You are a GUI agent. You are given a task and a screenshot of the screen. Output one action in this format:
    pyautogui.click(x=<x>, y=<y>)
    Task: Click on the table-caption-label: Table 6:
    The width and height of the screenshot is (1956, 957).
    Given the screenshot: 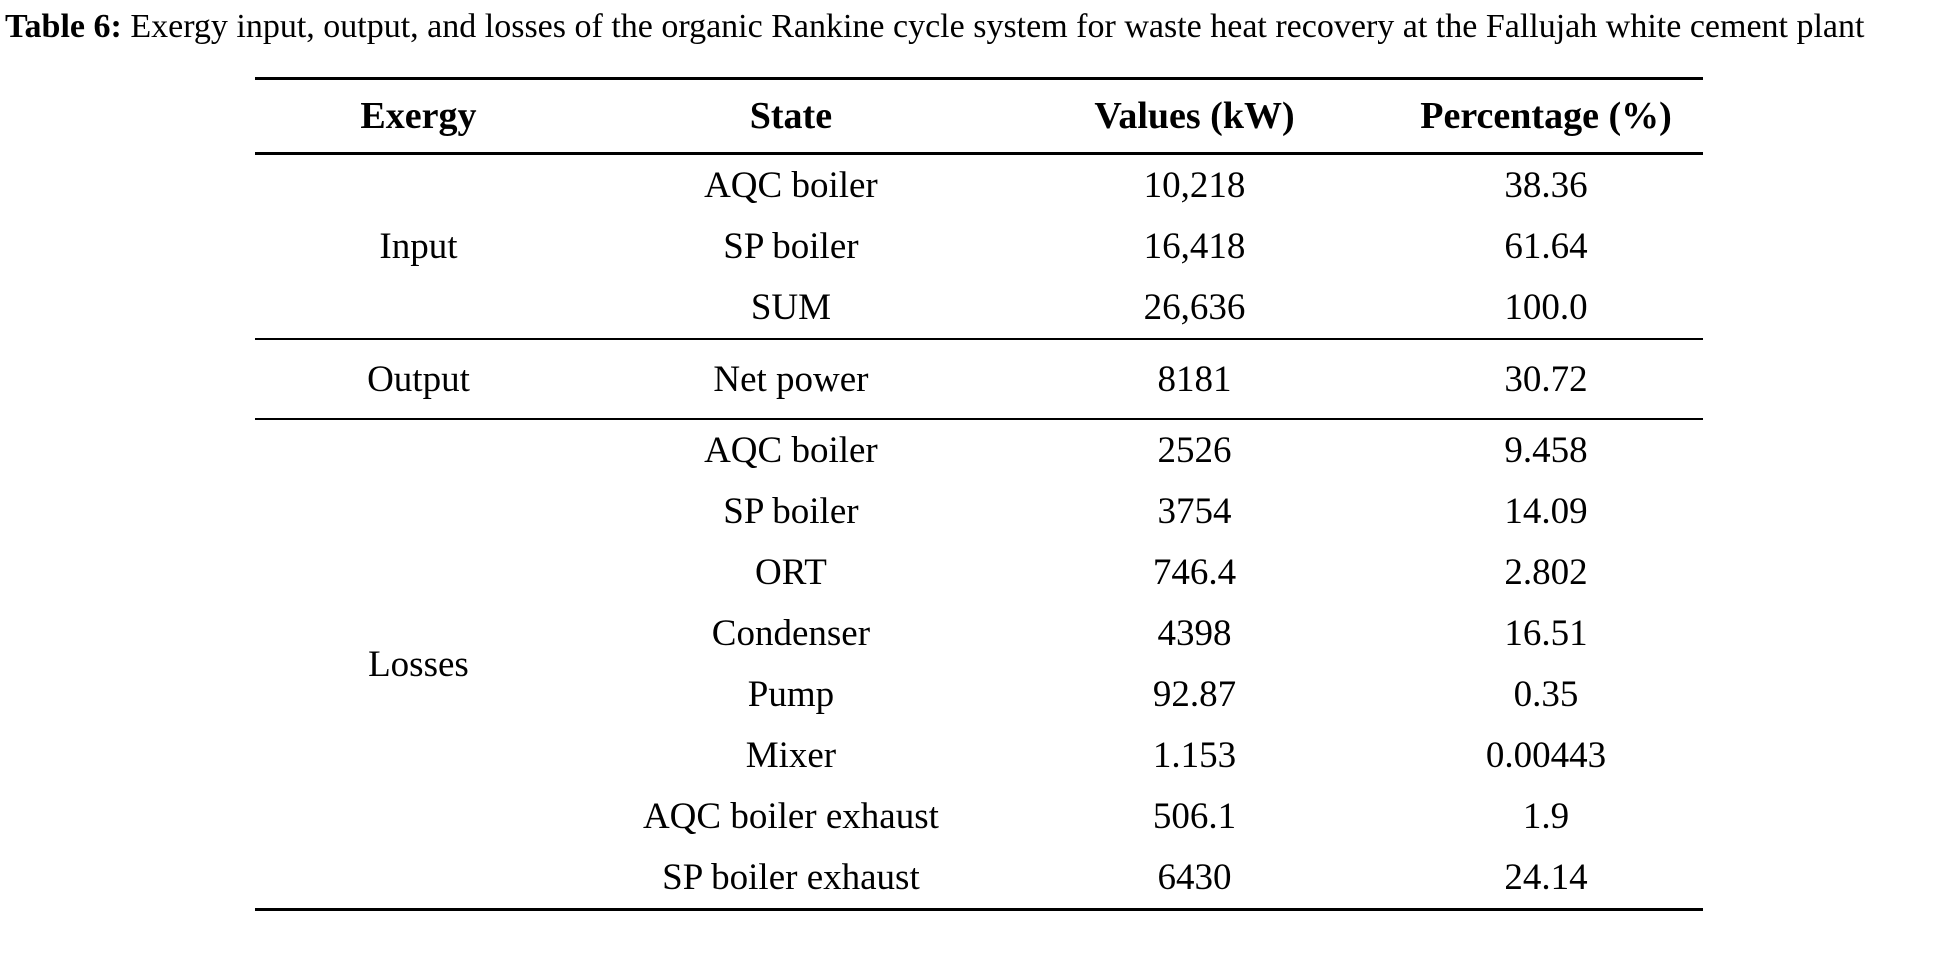 What is the action you would take?
    pyautogui.click(x=63, y=26)
    